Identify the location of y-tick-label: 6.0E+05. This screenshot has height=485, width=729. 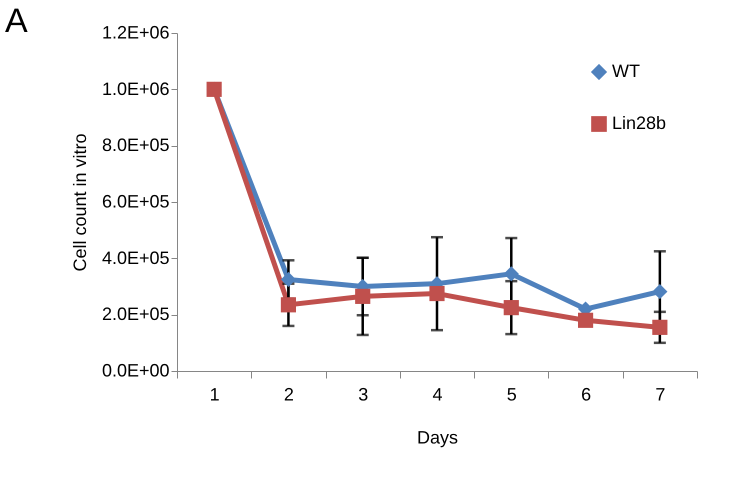
(136, 202).